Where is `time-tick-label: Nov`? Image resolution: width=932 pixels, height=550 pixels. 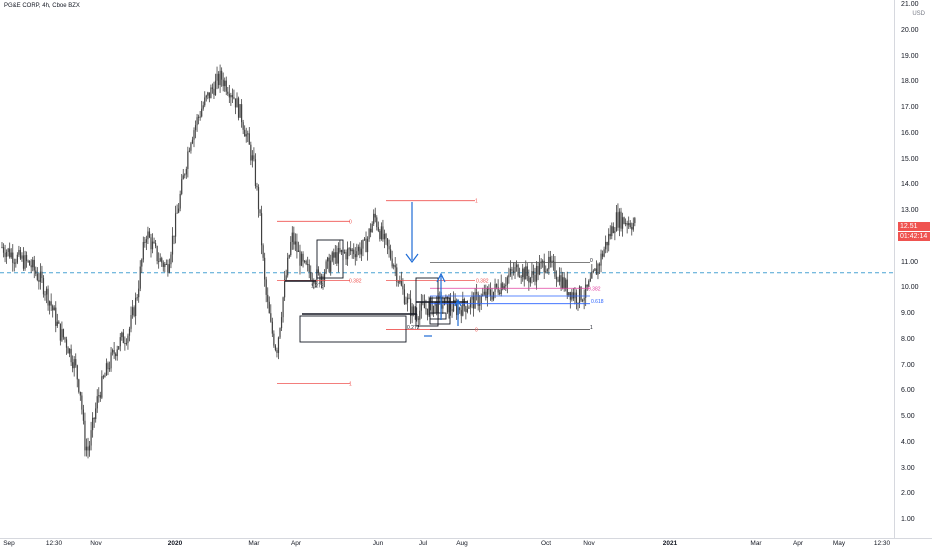 time-tick-label: Nov is located at coordinates (96, 543).